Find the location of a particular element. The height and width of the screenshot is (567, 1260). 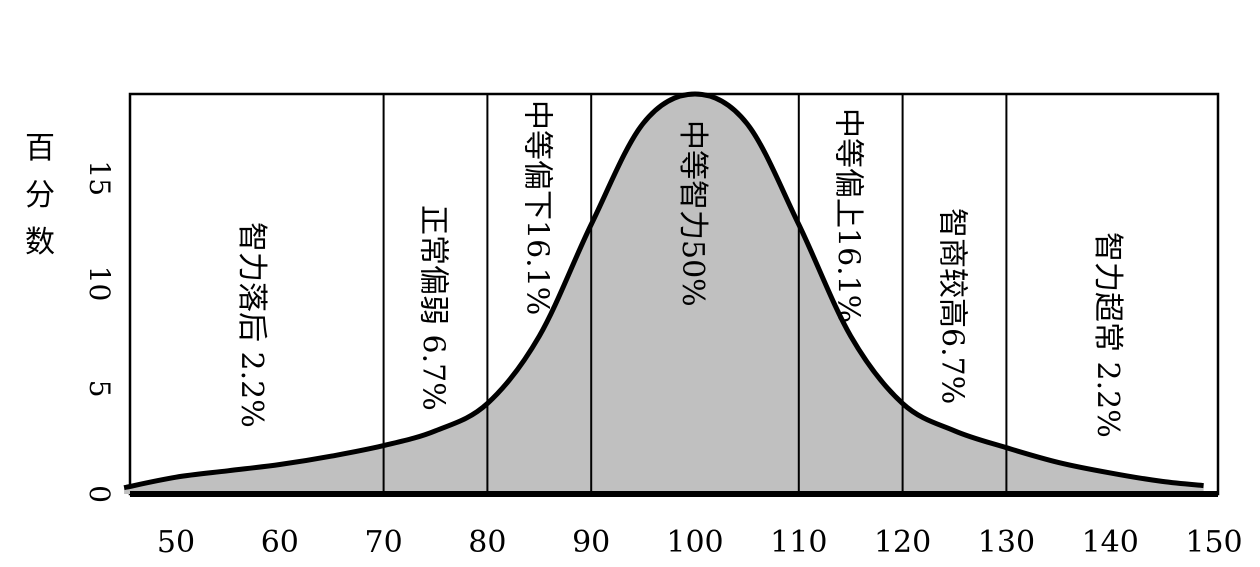

x-tick-80: 80 is located at coordinates (487, 542).